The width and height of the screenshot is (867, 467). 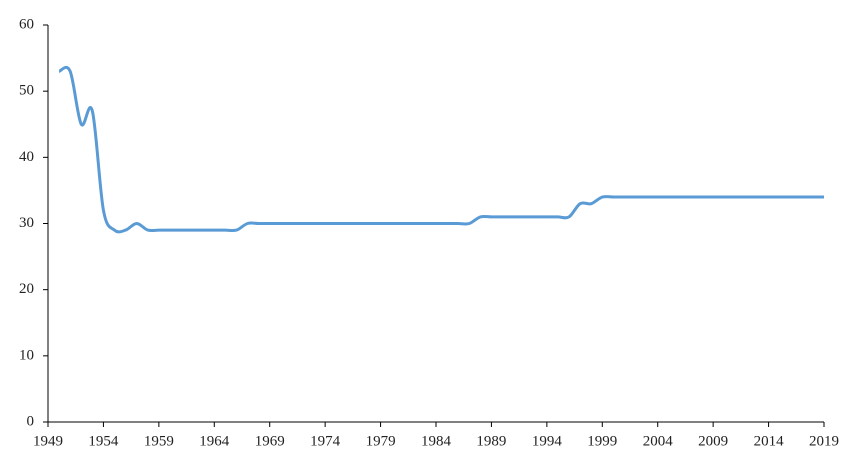 I want to click on x-tick-label: 1989, so click(x=491, y=441).